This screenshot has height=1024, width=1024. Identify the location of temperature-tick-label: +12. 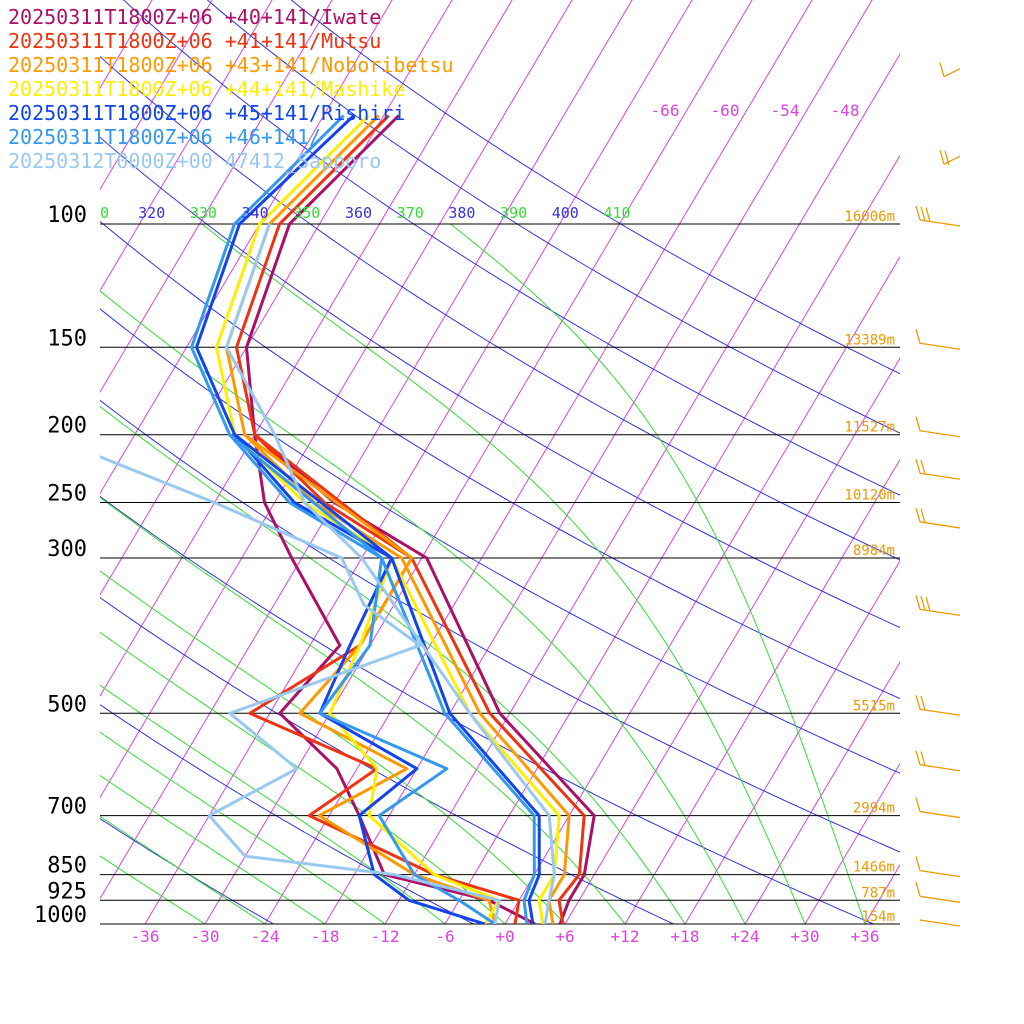
(625, 936).